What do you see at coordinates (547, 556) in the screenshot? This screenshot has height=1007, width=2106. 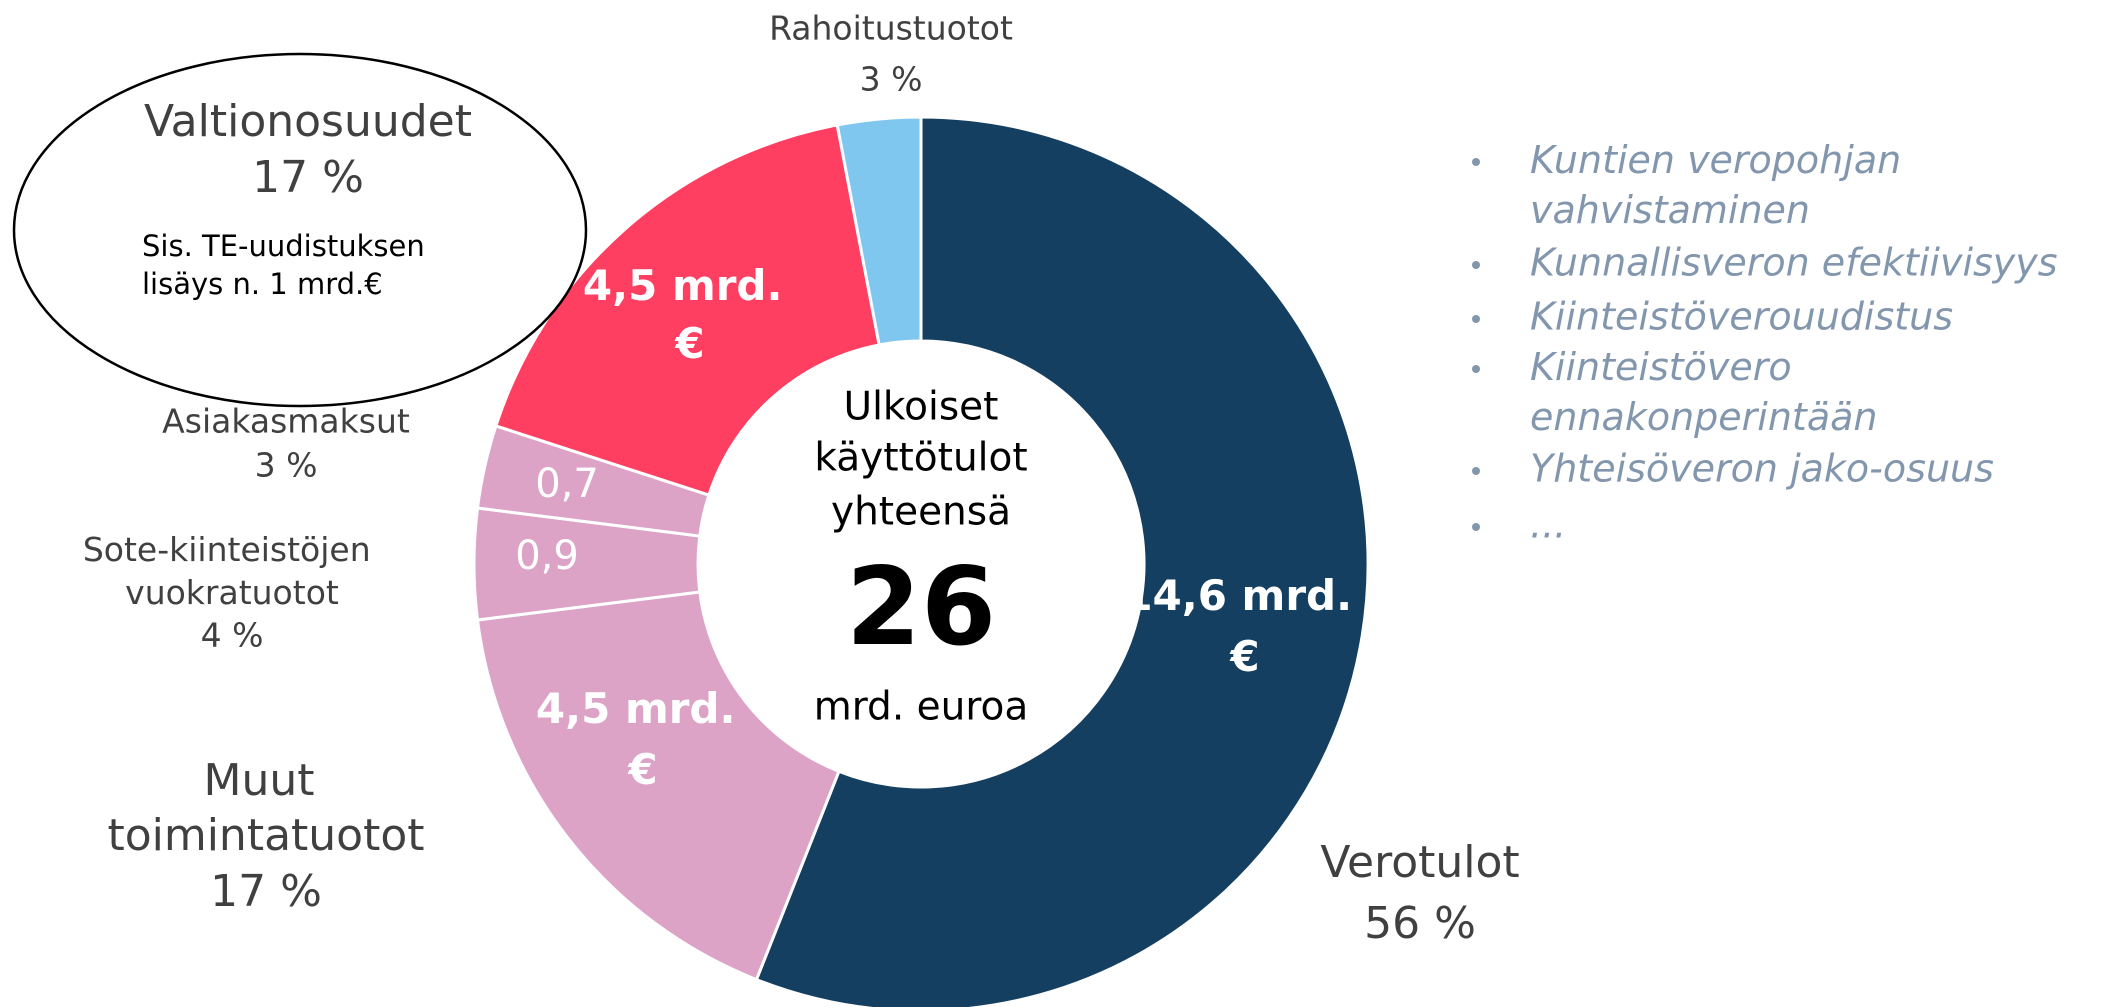 I see `amount-label: 0,9` at bounding box center [547, 556].